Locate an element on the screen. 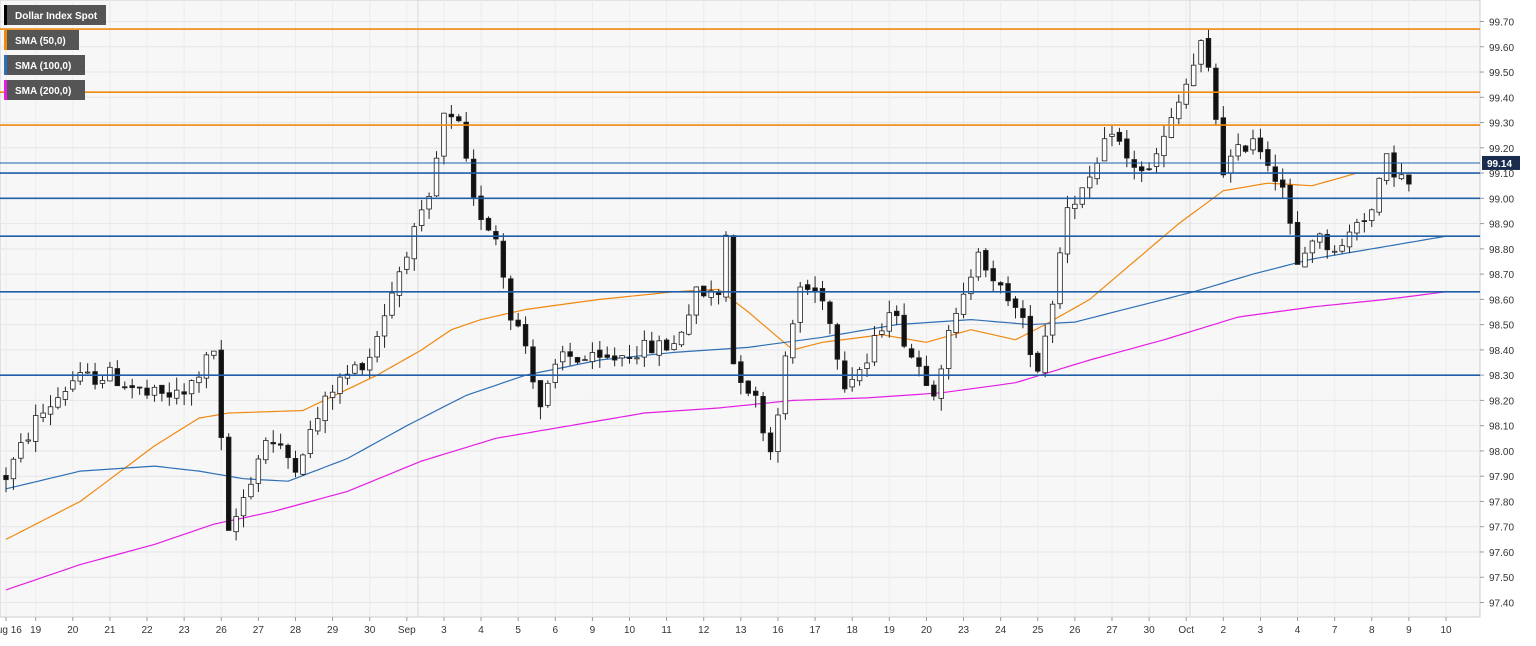 The height and width of the screenshot is (646, 1536). x-tick-label: 30 is located at coordinates (1150, 630).